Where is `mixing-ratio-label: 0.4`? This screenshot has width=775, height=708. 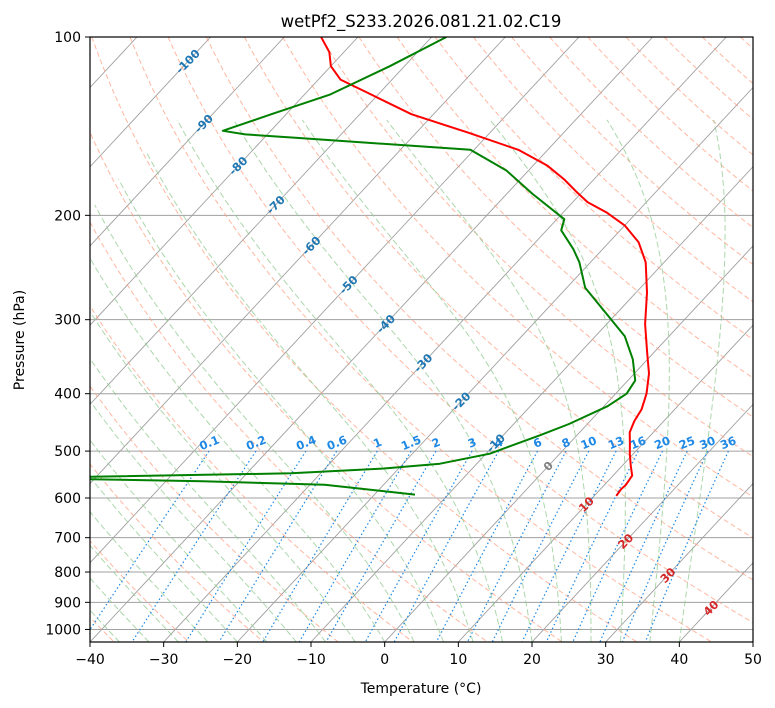
mixing-ratio-label: 0.4 is located at coordinates (306, 443).